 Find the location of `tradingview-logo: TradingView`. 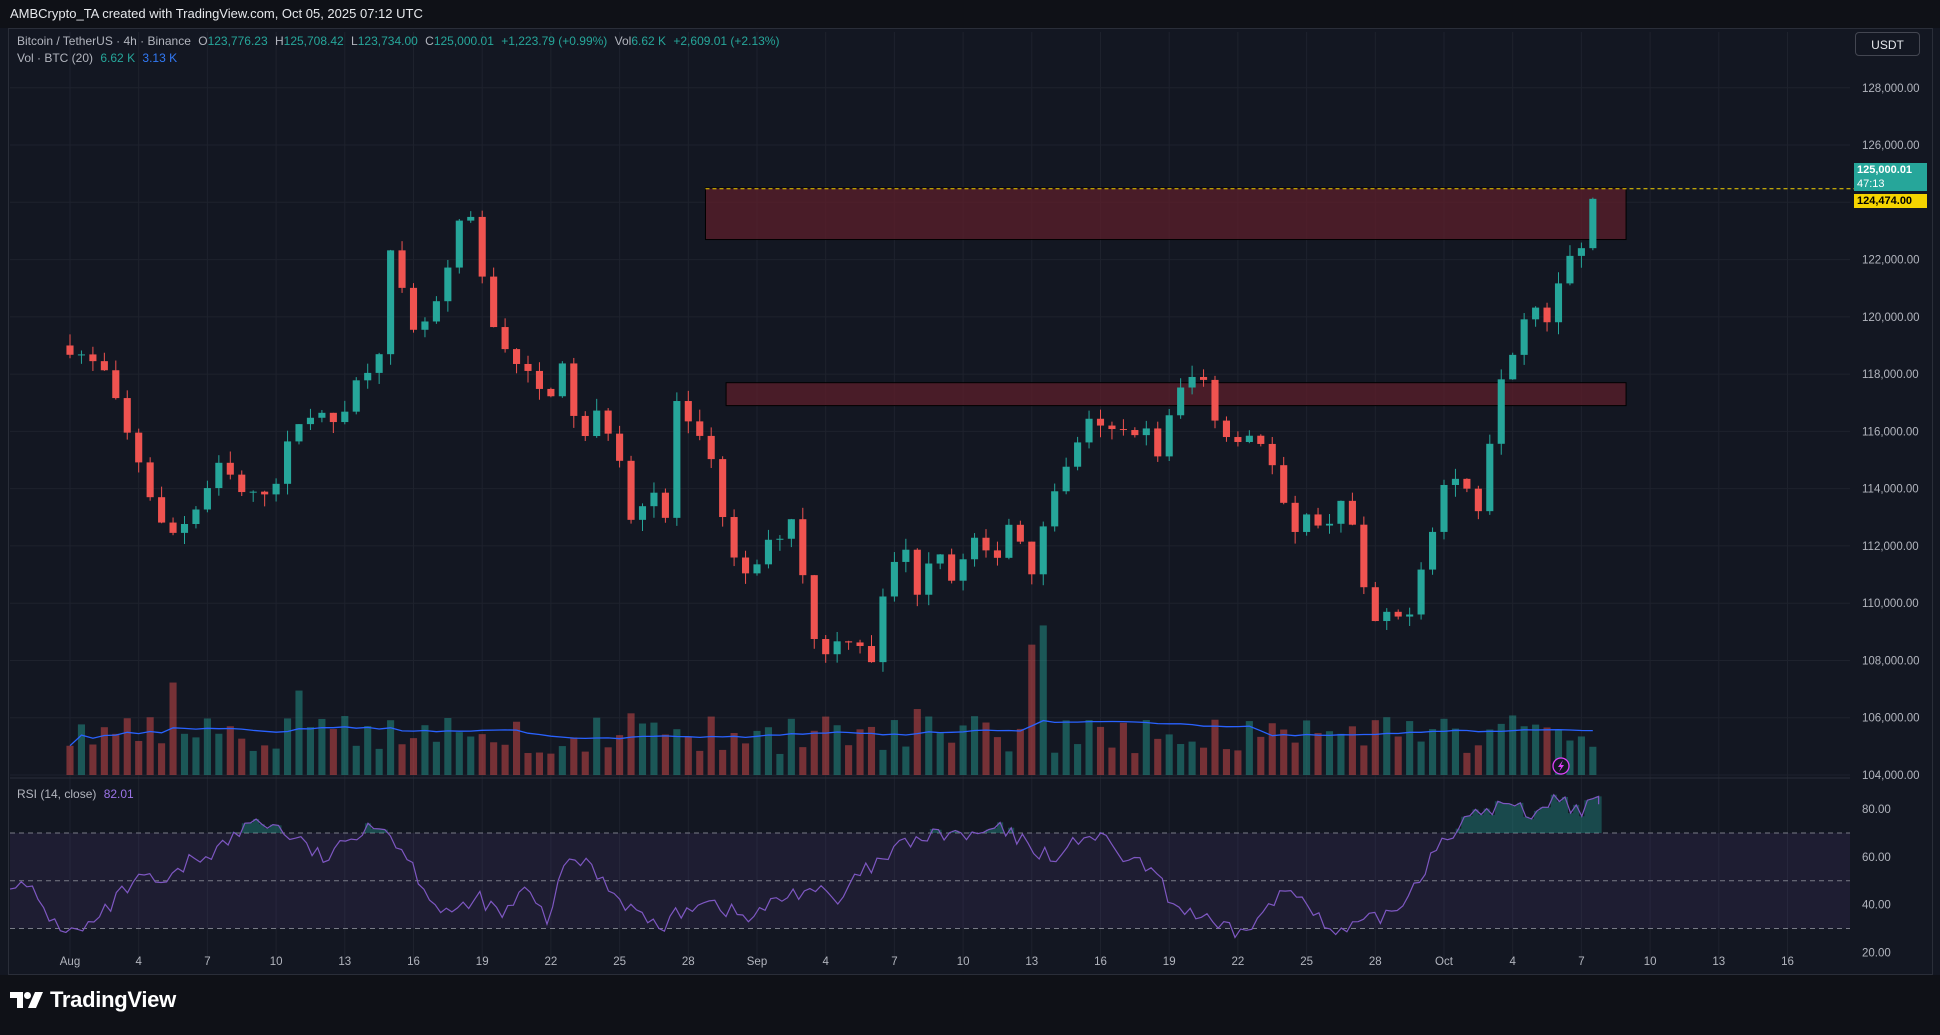

tradingview-logo: TradingView is located at coordinates (93, 1000).